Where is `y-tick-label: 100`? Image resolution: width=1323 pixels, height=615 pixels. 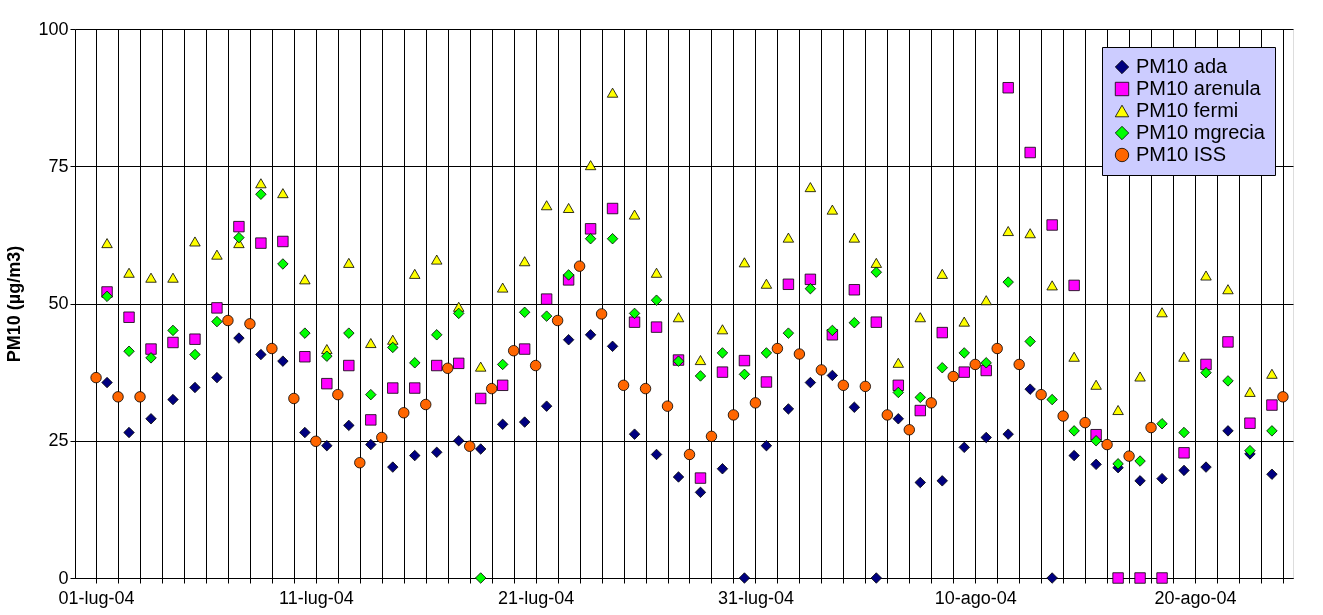
y-tick-label: 100 is located at coordinates (53, 28).